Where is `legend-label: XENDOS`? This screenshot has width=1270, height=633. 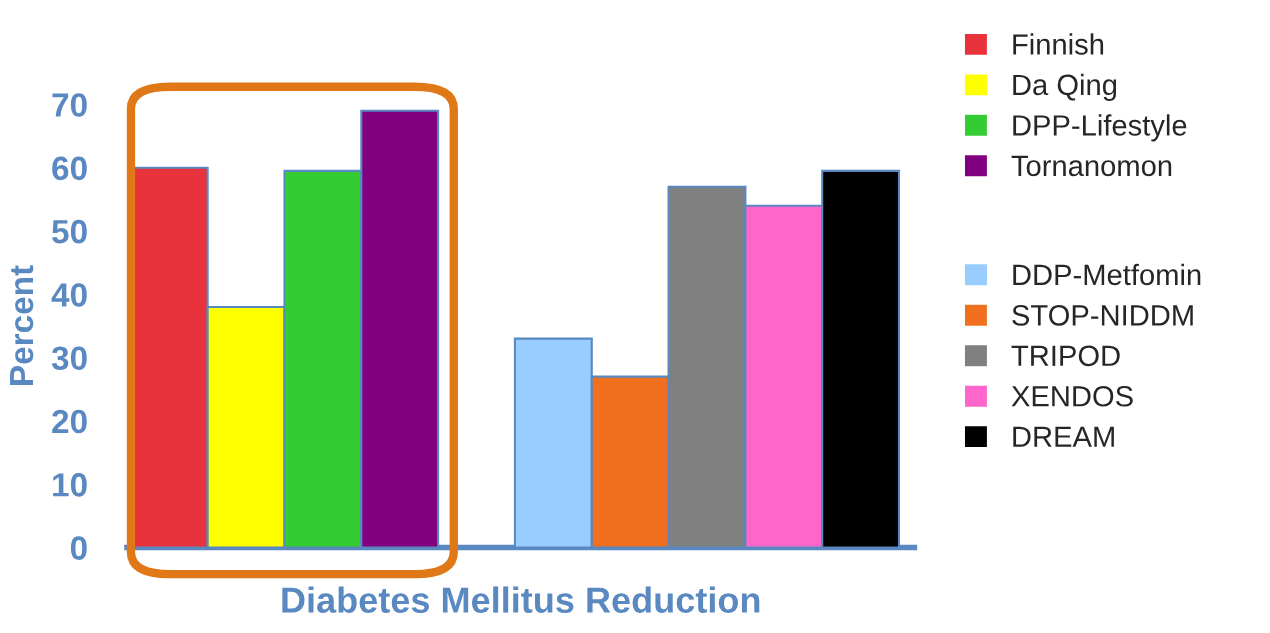 legend-label: XENDOS is located at coordinates (1072, 396).